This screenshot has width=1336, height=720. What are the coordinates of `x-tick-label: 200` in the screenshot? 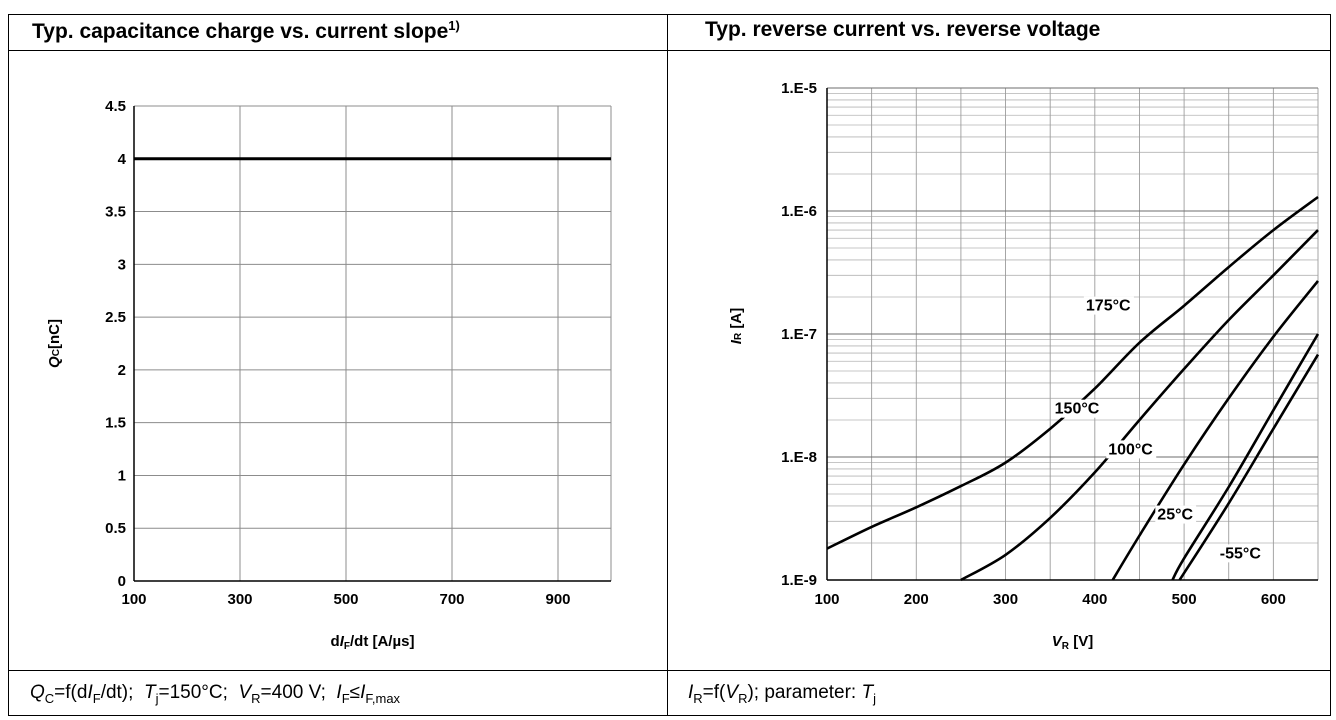 It's located at (916, 599).